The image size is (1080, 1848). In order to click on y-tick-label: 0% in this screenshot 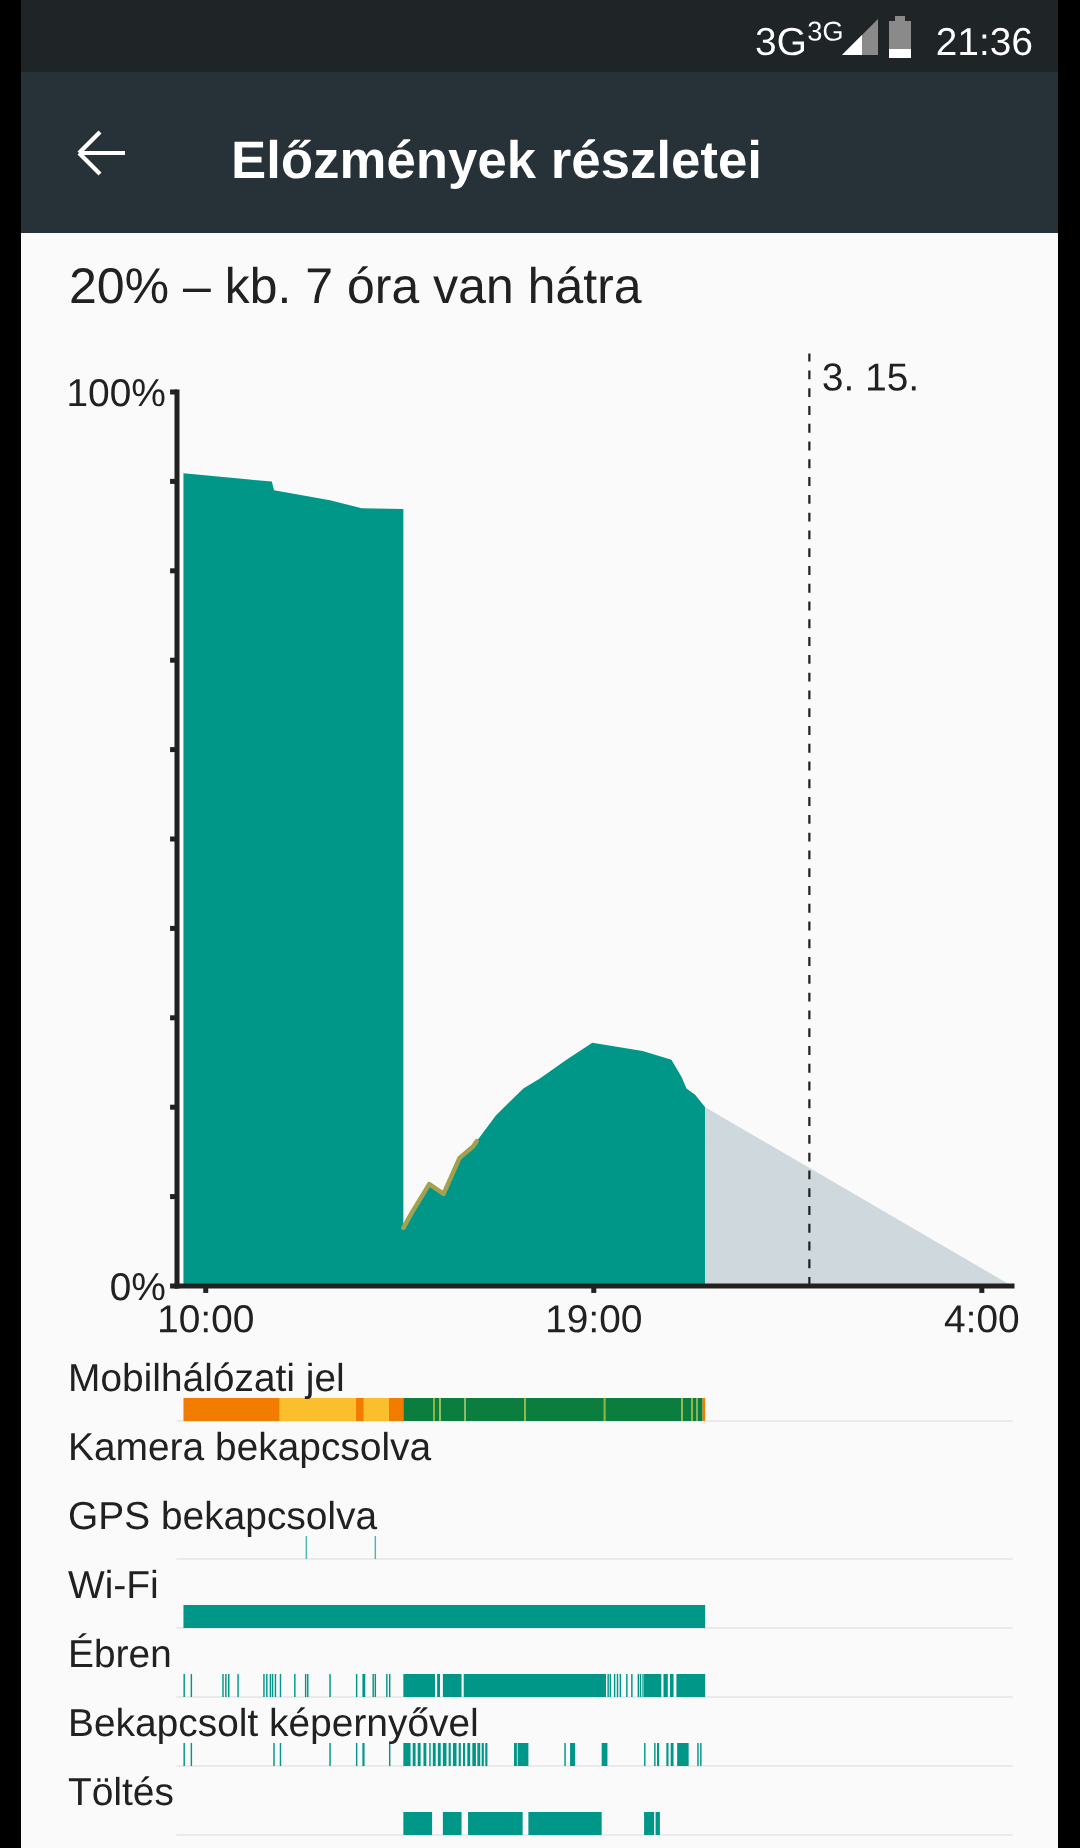, I will do `click(138, 1286)`.